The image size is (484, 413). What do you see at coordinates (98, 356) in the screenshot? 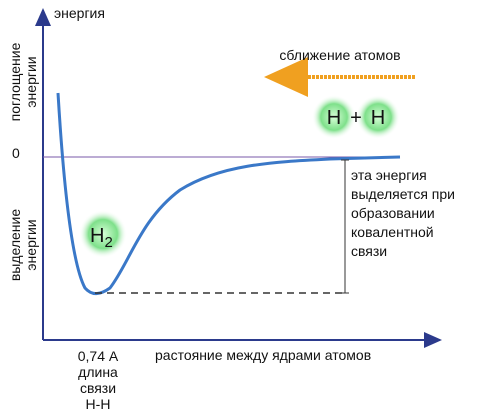
I see `bond-length: 0,74 А` at bounding box center [98, 356].